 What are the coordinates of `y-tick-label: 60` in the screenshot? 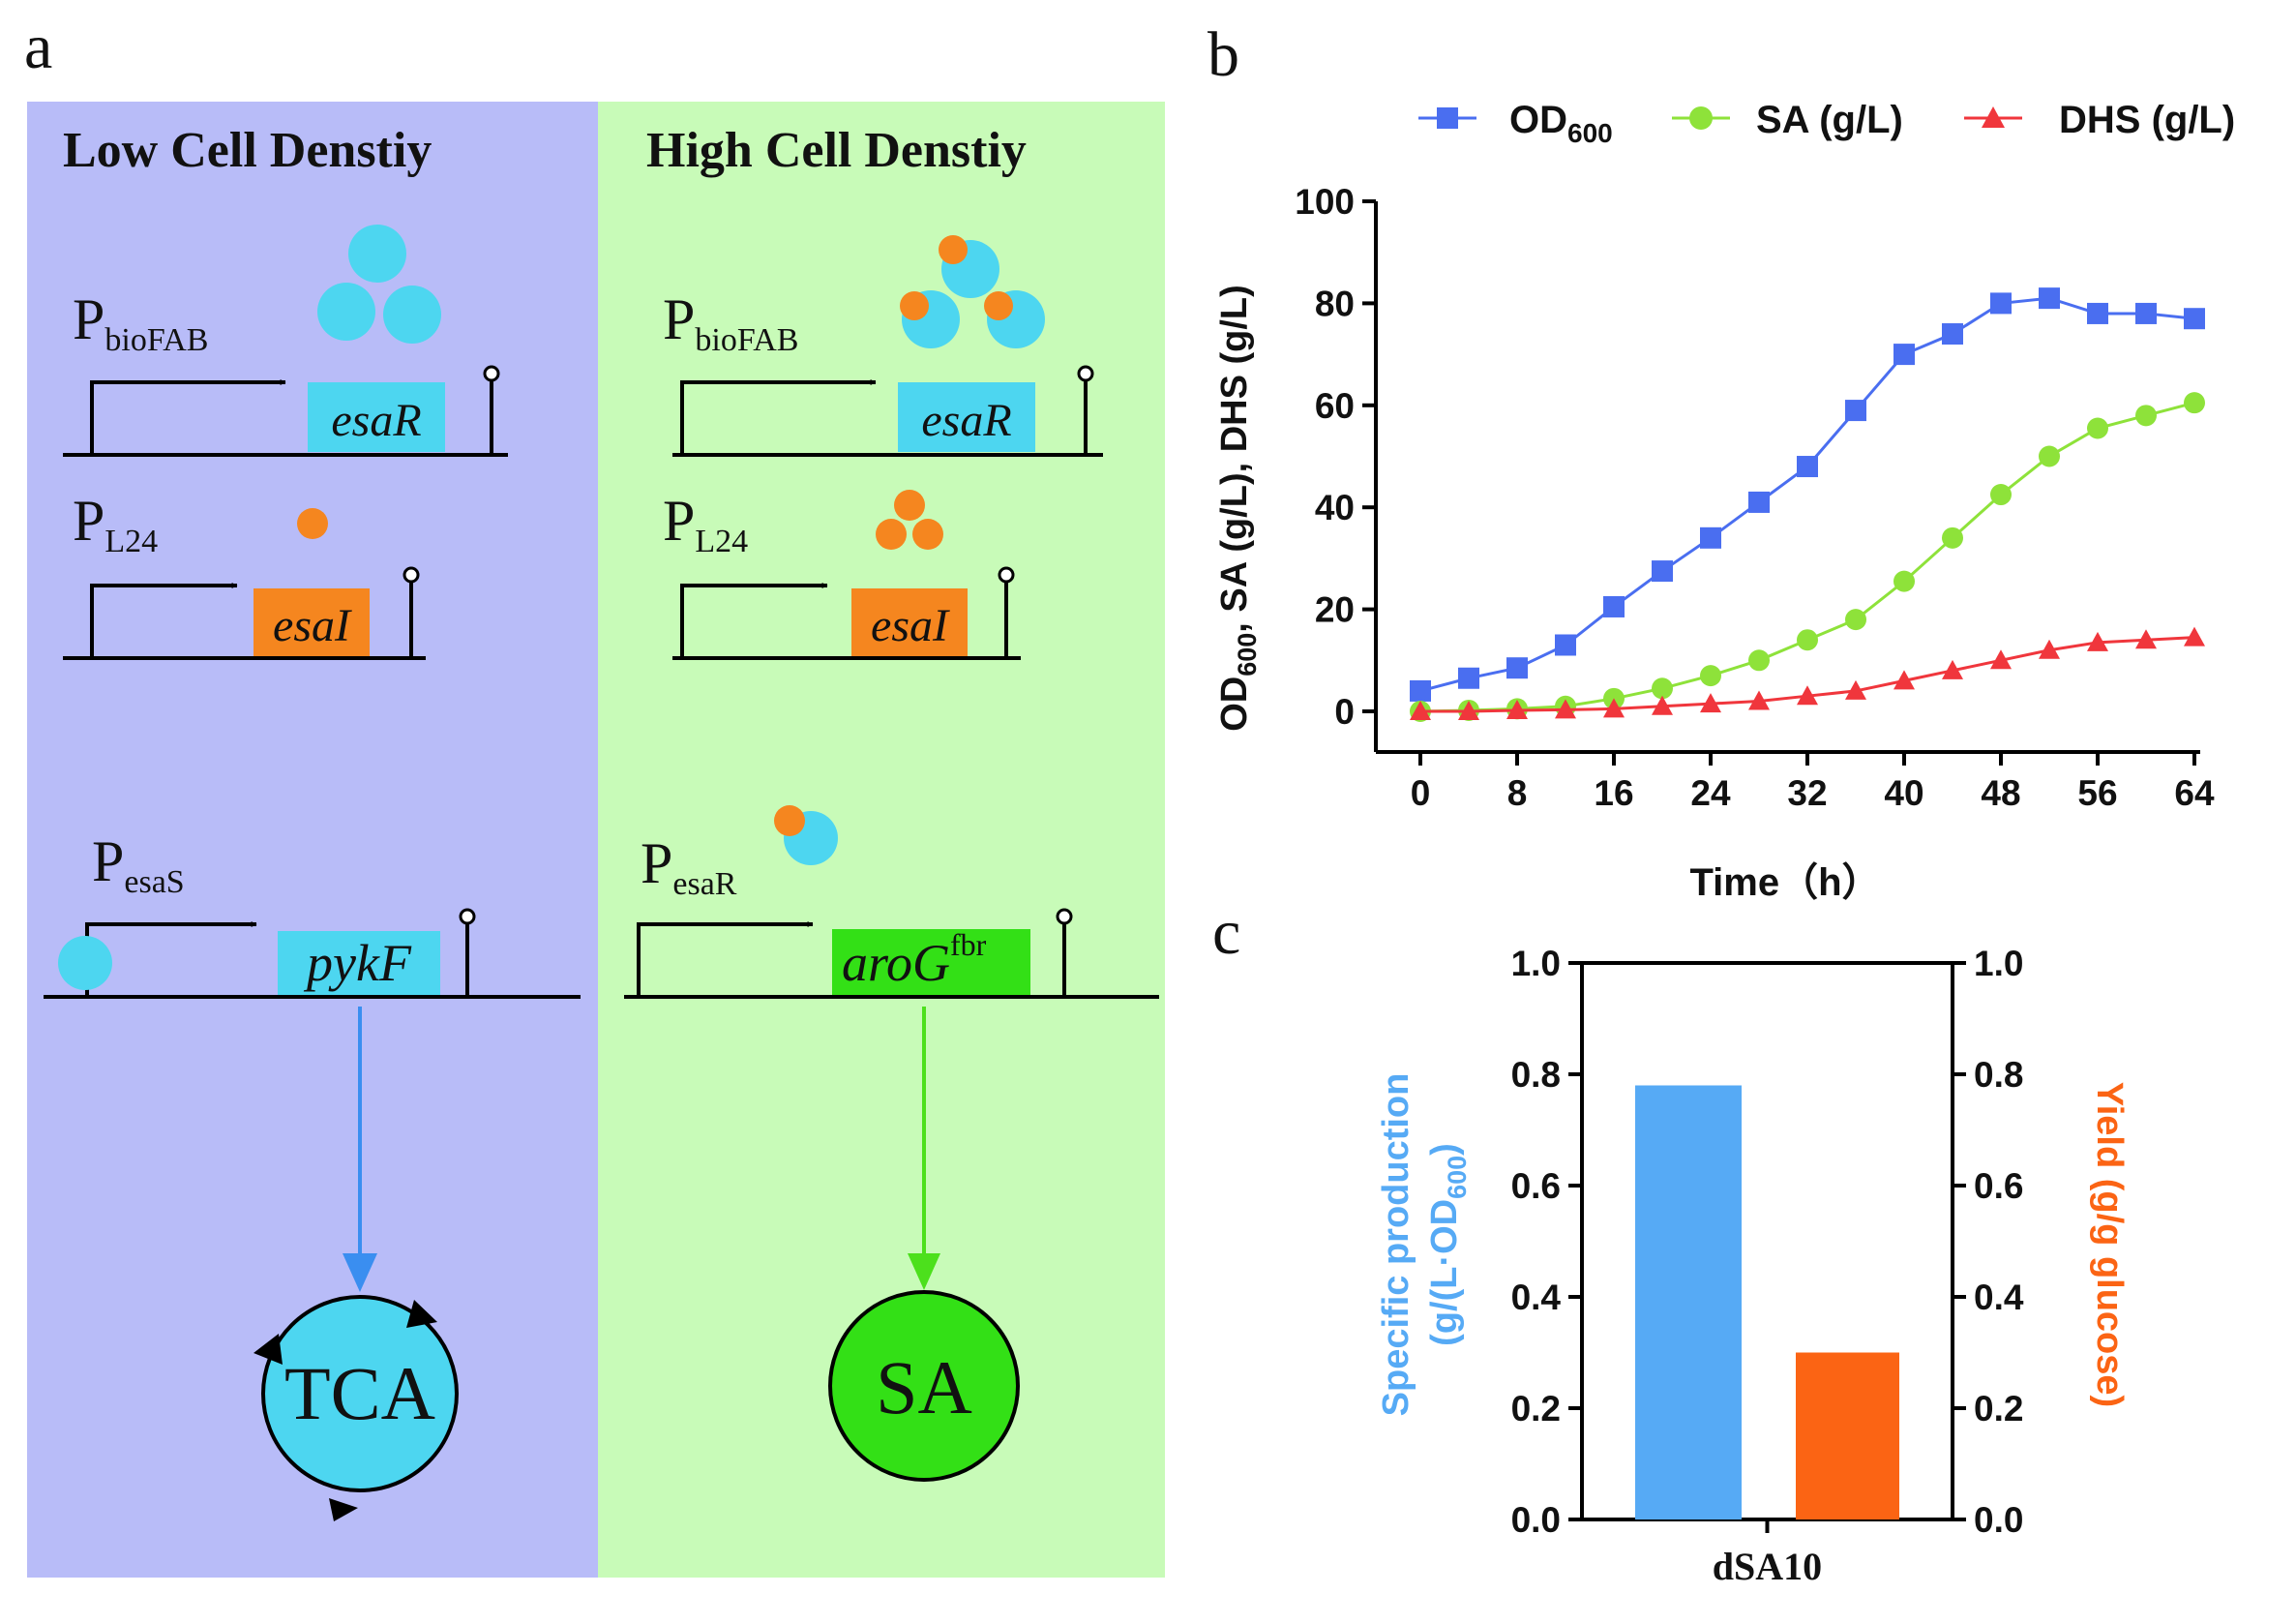 It's located at (1335, 406).